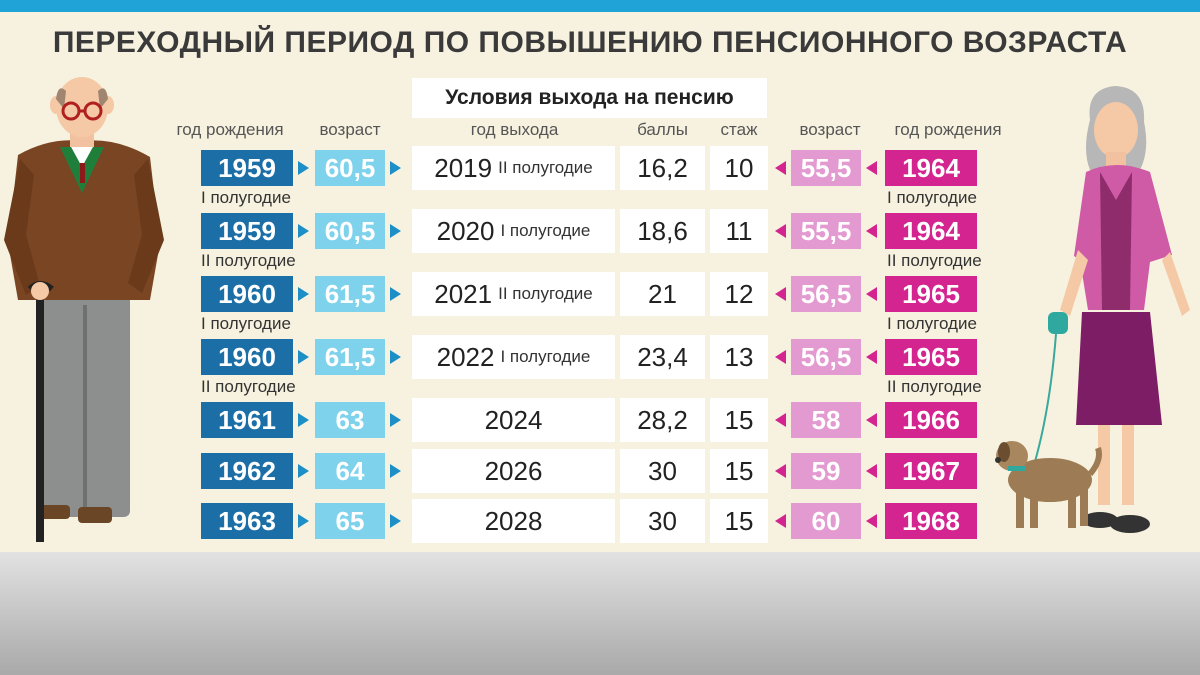  I want to click on women-retirement-age: 60, so click(826, 521).